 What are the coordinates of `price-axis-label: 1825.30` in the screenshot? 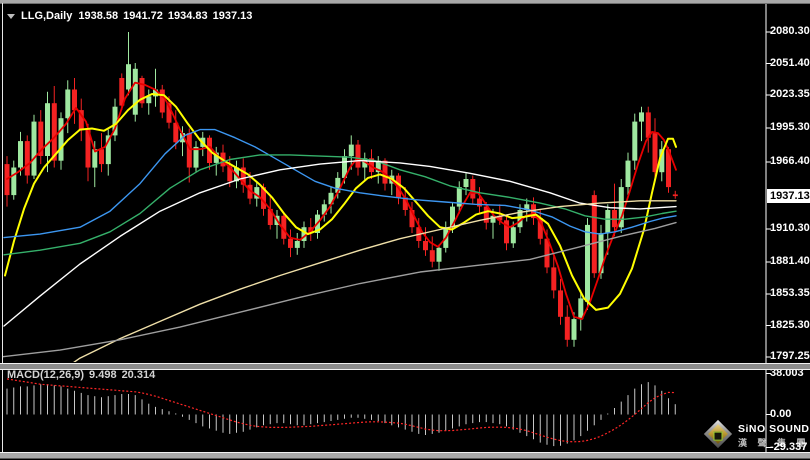 It's located at (790, 324).